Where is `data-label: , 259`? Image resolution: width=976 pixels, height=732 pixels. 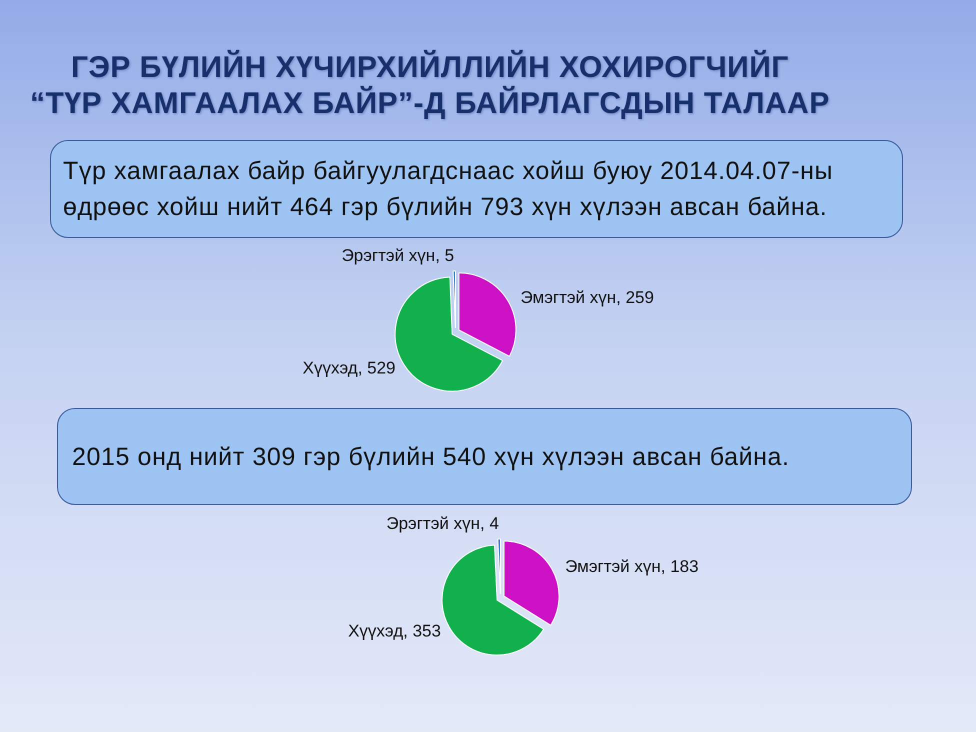
data-label: , 259 is located at coordinates (635, 297).